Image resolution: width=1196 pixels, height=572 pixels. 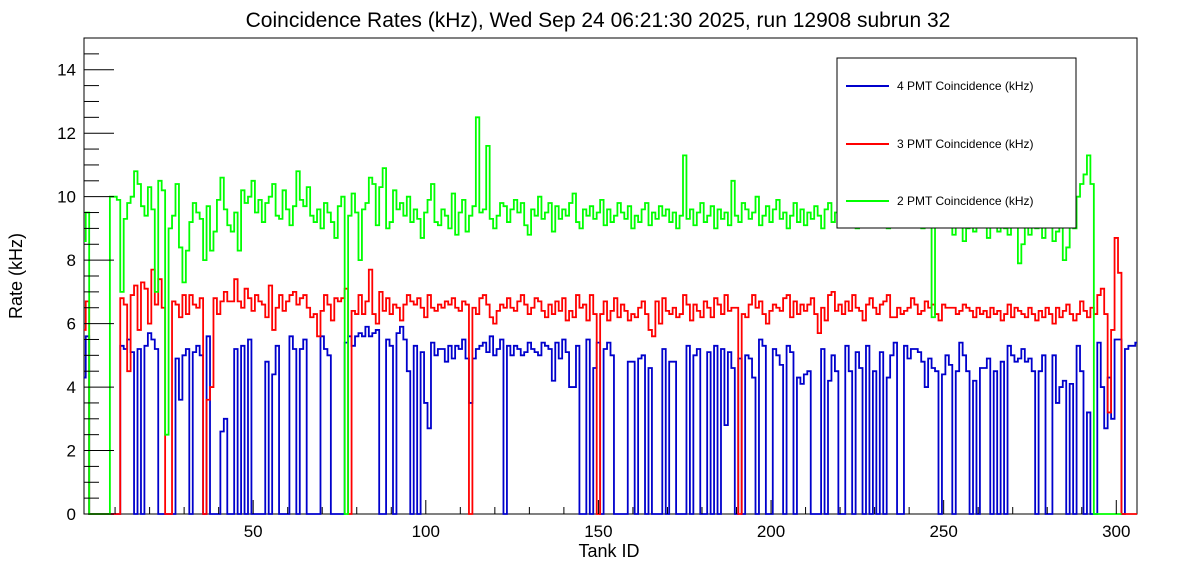 I want to click on y-tick-label: 6, so click(x=71, y=324).